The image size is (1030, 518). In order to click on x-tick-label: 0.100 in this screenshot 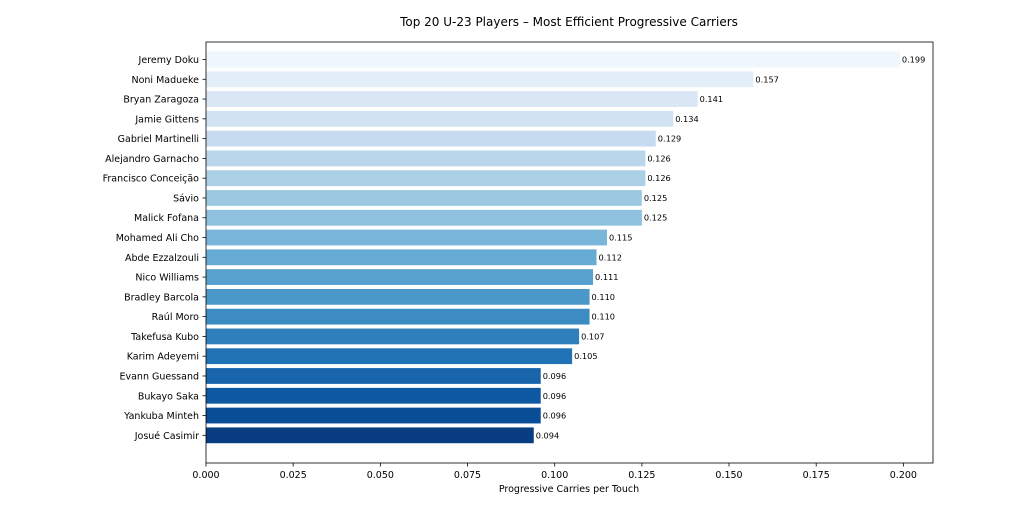, I will do `click(554, 475)`.